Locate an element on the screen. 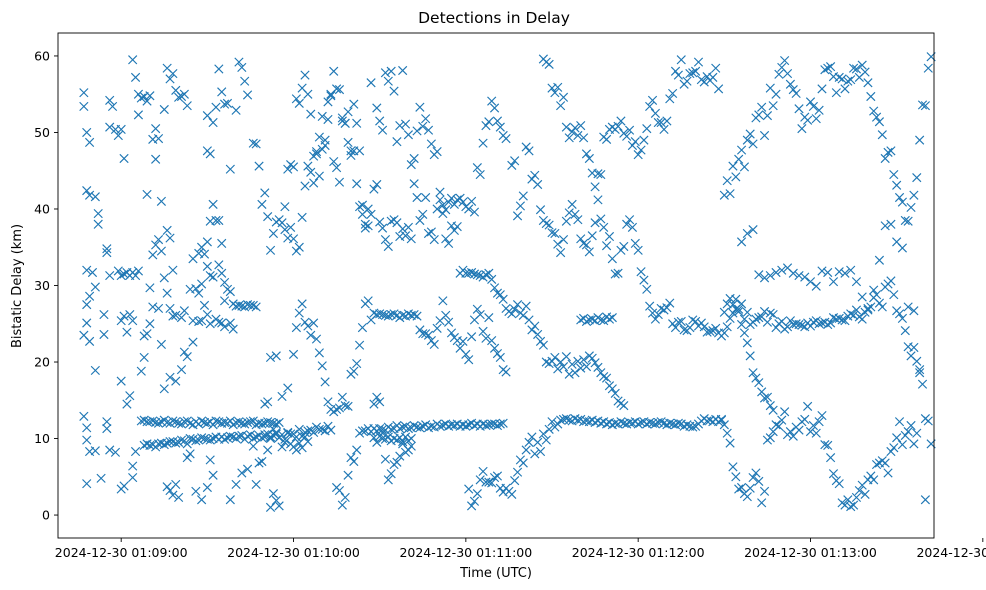 This screenshot has width=986, height=590. x-tick-label: 2024-12-30 01:14:00 is located at coordinates (951, 552).